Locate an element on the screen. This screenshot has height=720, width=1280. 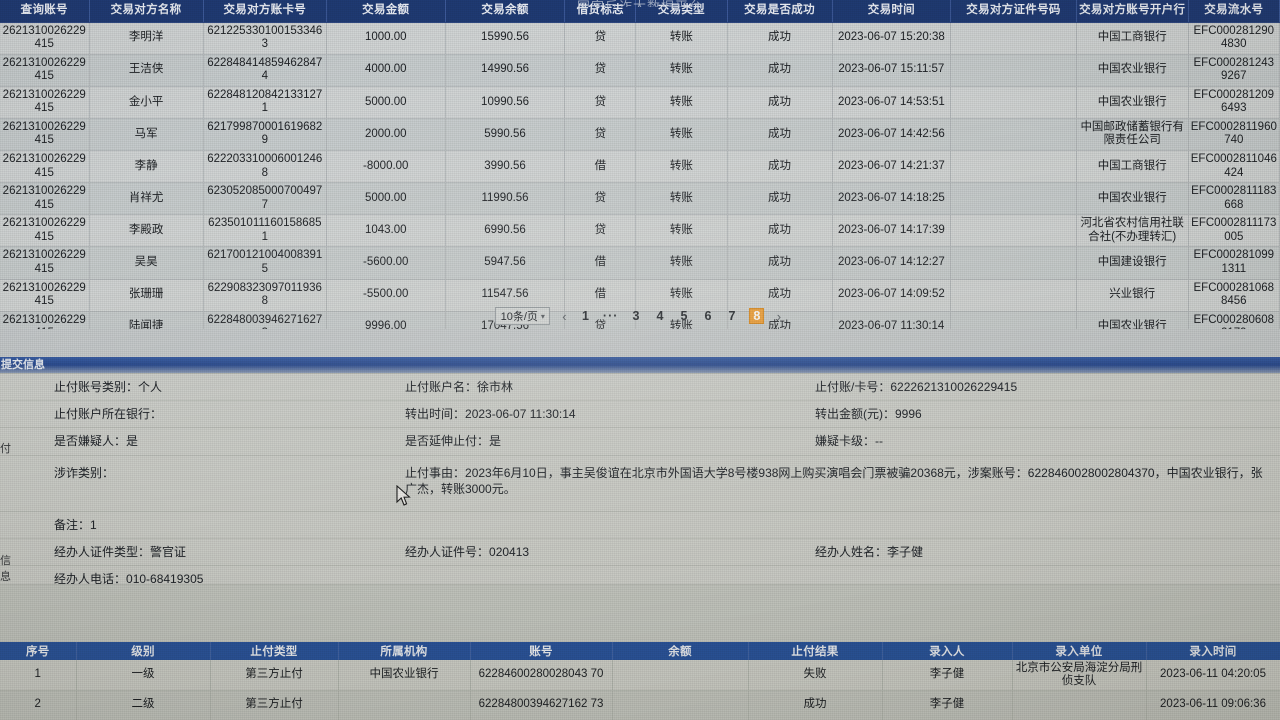
col-counterparty-name: 交易对方名称 is located at coordinates (146, 11).